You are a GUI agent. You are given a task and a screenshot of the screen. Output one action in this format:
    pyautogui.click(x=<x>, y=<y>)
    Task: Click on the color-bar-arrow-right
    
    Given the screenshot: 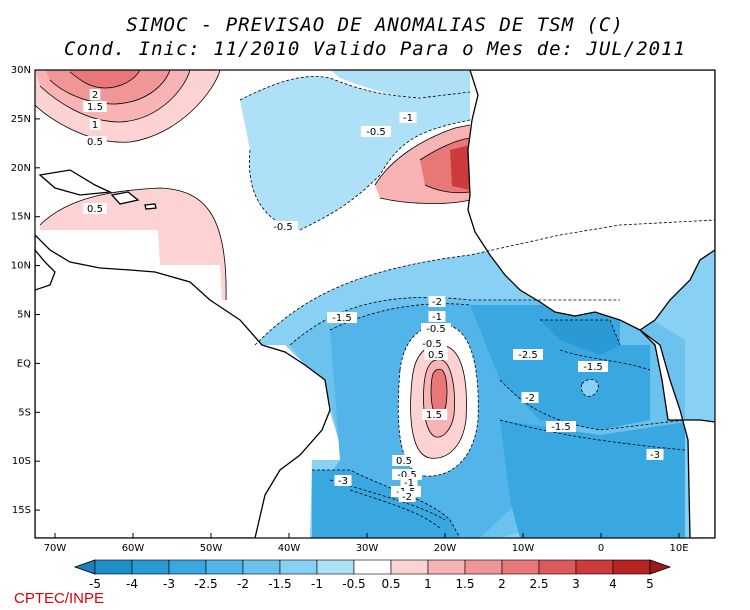 What is the action you would take?
    pyautogui.click(x=660, y=567)
    